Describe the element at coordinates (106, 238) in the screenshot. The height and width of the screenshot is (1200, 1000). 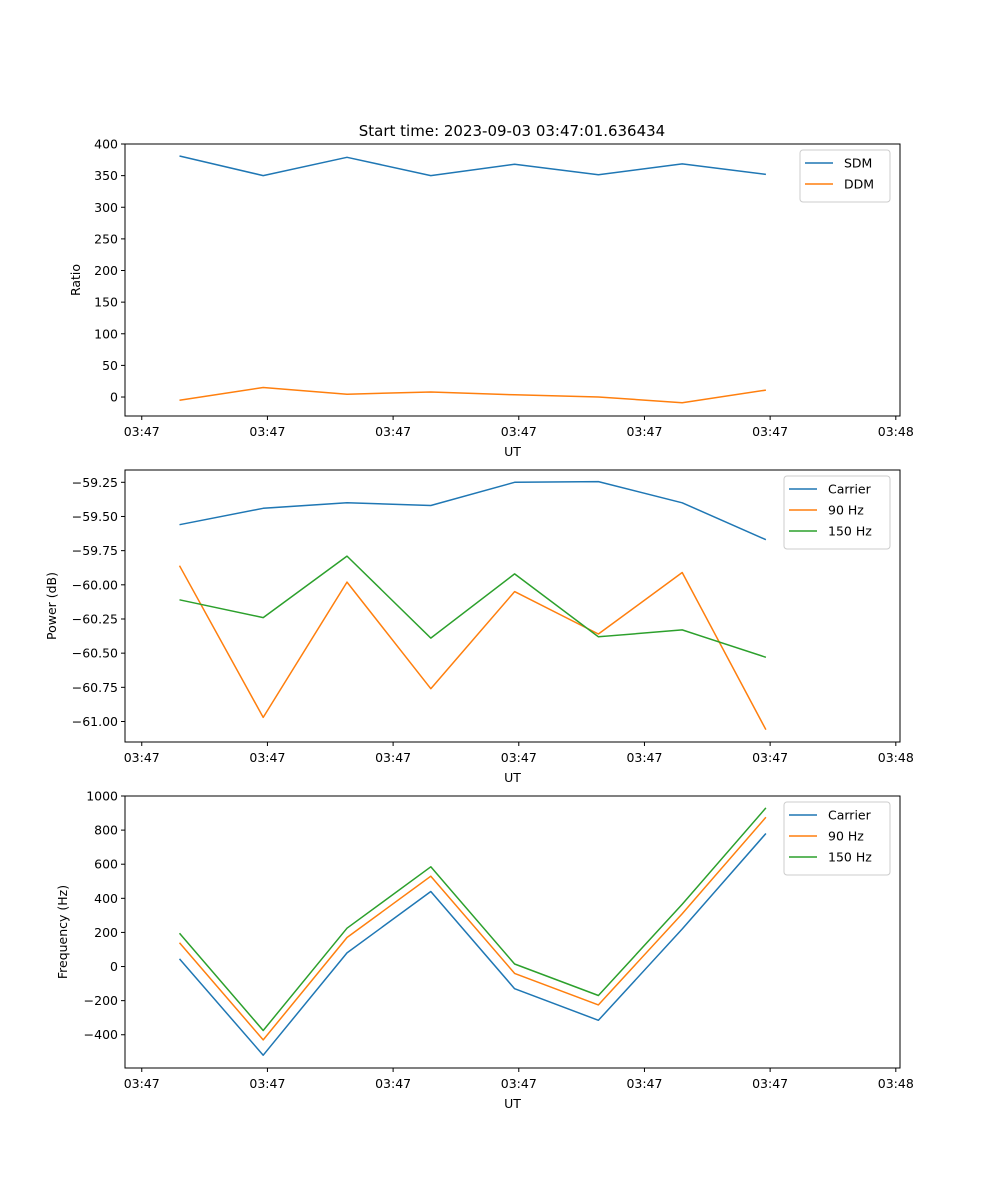
I see `y-tick-label: 250` at that location.